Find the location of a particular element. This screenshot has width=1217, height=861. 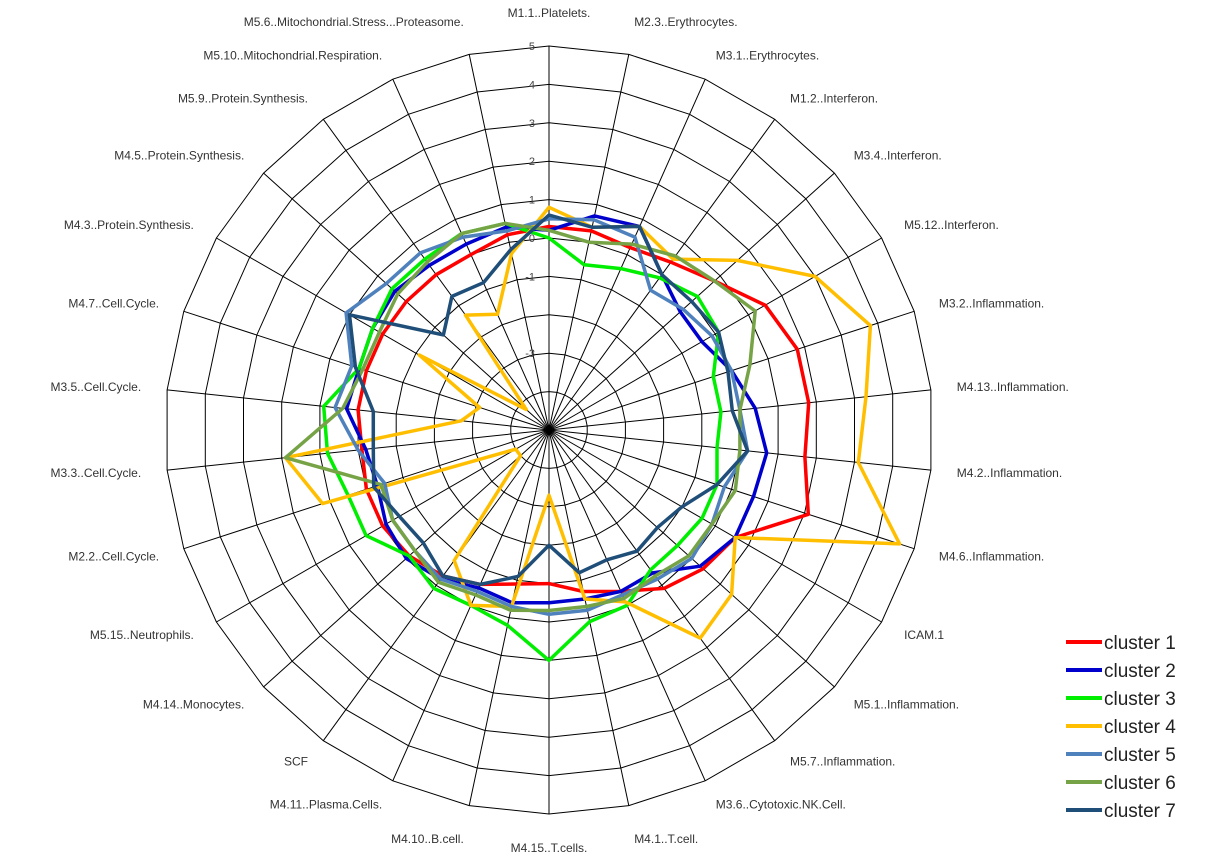

axis-label: M5.9..Protein.Synthesis. is located at coordinates (243, 98).